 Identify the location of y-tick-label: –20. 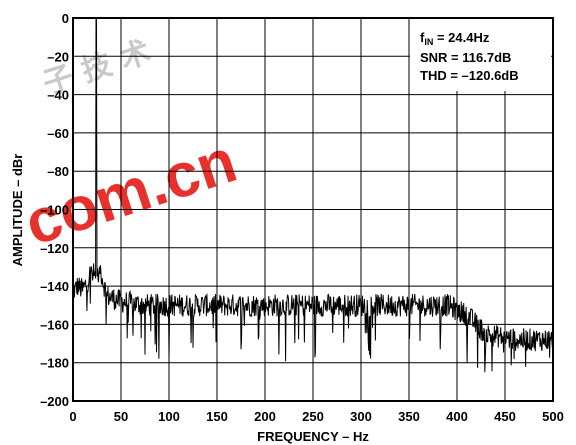
(58, 56).